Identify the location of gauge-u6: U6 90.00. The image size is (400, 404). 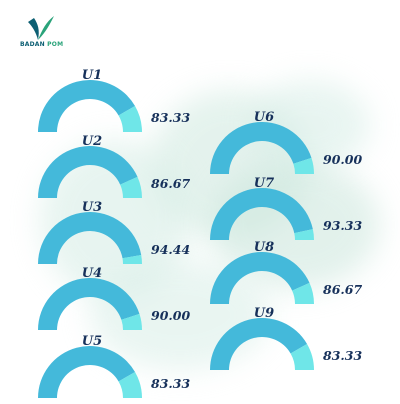
(286, 145).